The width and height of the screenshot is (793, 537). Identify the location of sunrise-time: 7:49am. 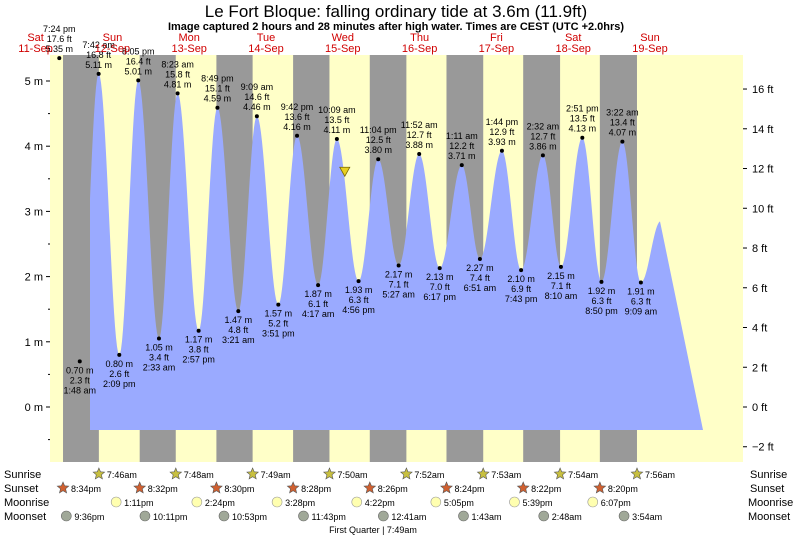
(276, 475).